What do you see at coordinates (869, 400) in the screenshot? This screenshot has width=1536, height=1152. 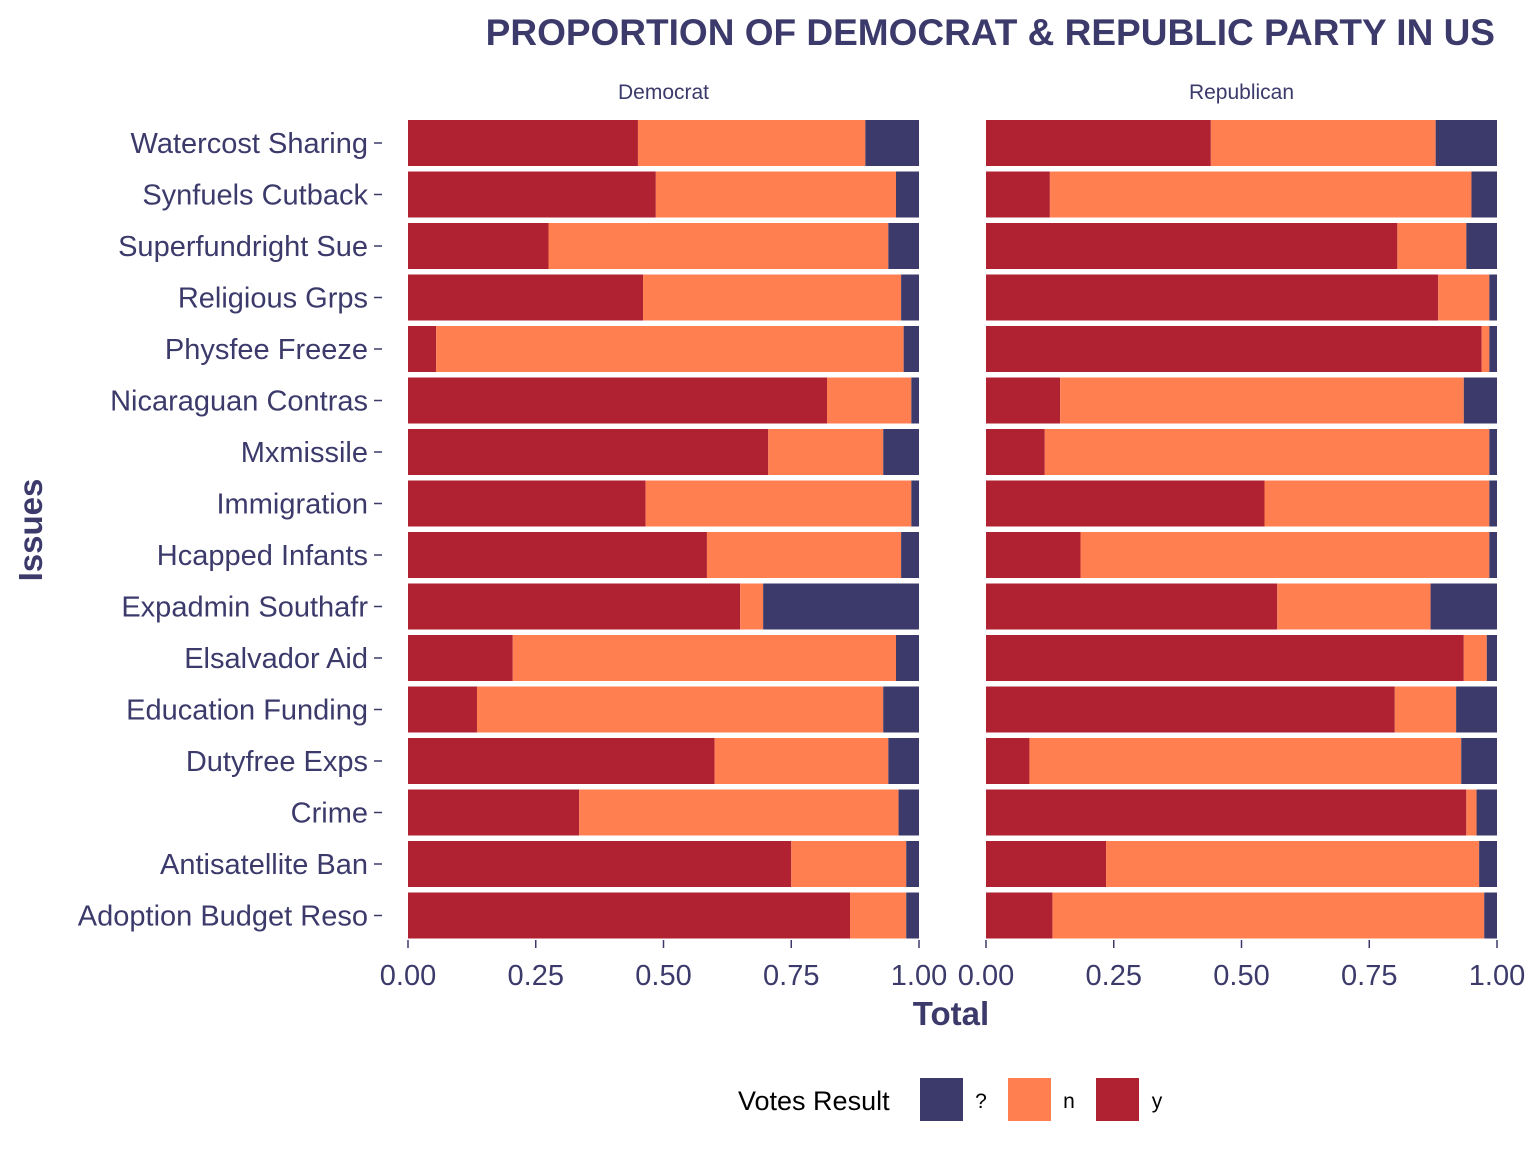 I see `bar-democrat-n-nicaraguan-contras` at bounding box center [869, 400].